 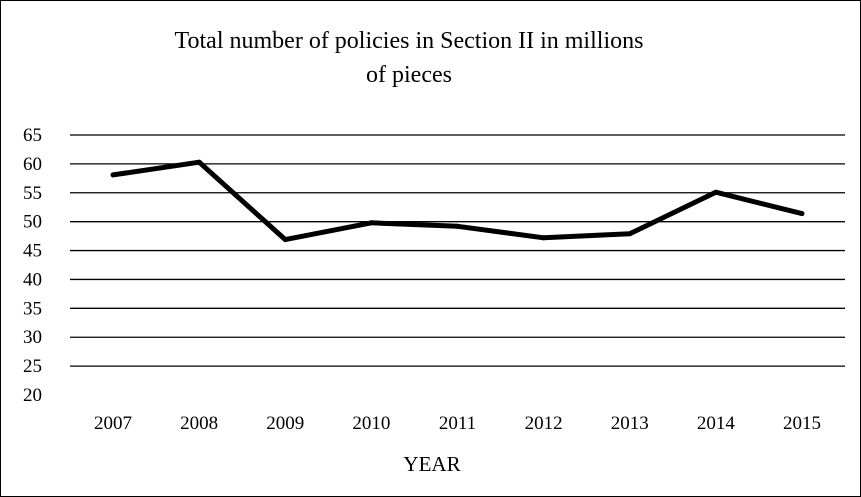 I want to click on data-point-2014, so click(x=716, y=192).